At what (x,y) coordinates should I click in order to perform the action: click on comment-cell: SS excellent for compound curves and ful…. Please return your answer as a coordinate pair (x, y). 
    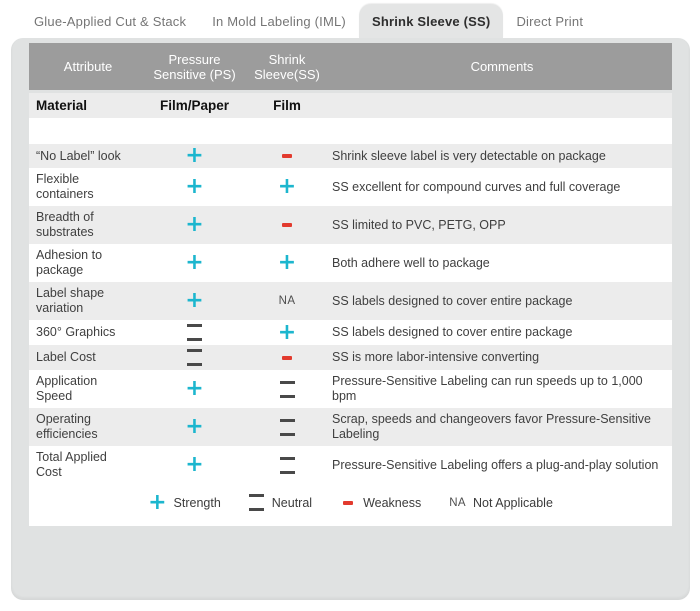
    Looking at the image, I should click on (476, 186).